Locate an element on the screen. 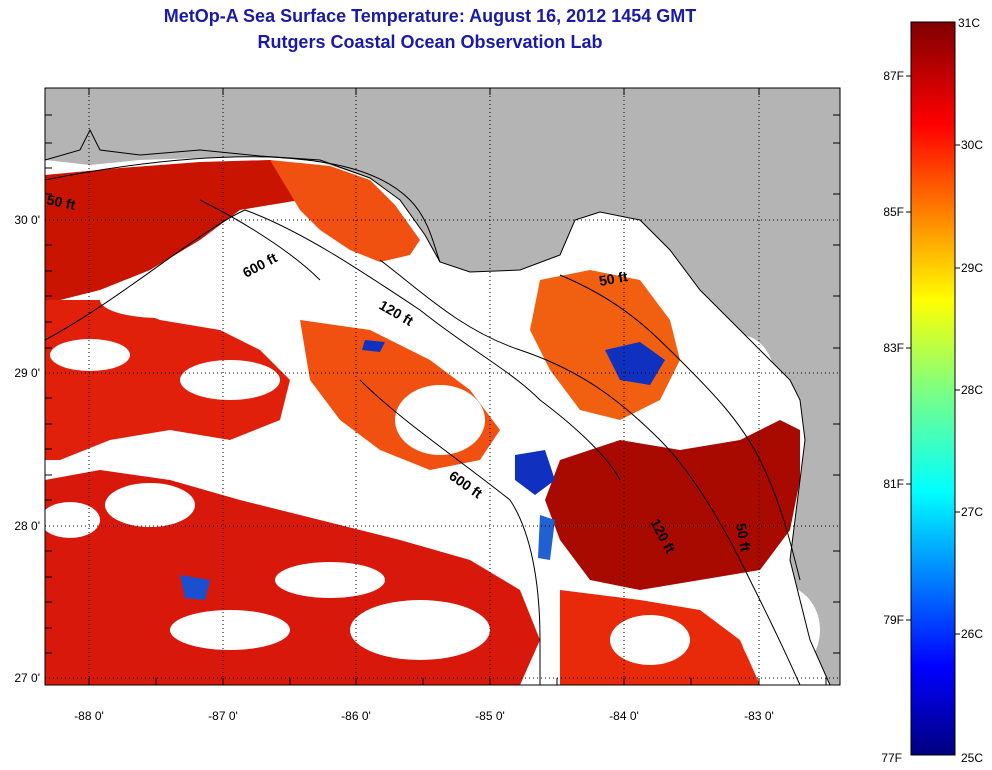 This screenshot has width=992, height=770. colorbar-c-25: 25C is located at coordinates (972, 758).